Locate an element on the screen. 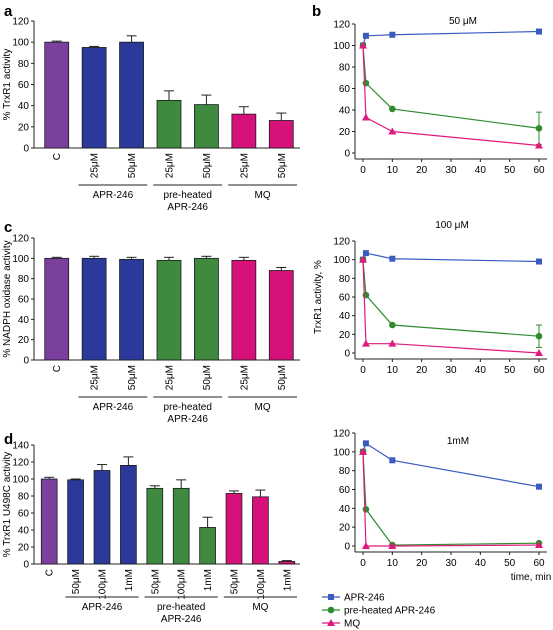 The width and height of the screenshot is (553, 630). legend: APR-246 pre-heated APR-246 MQ is located at coordinates (379, 611).